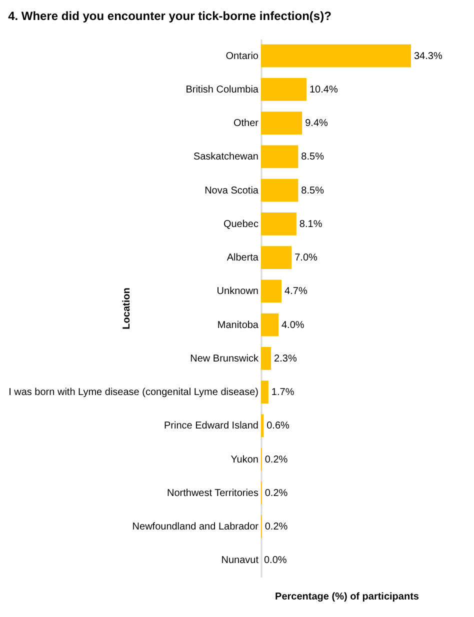 The image size is (474, 617). I want to click on data-label: 8.1%, so click(310, 224).